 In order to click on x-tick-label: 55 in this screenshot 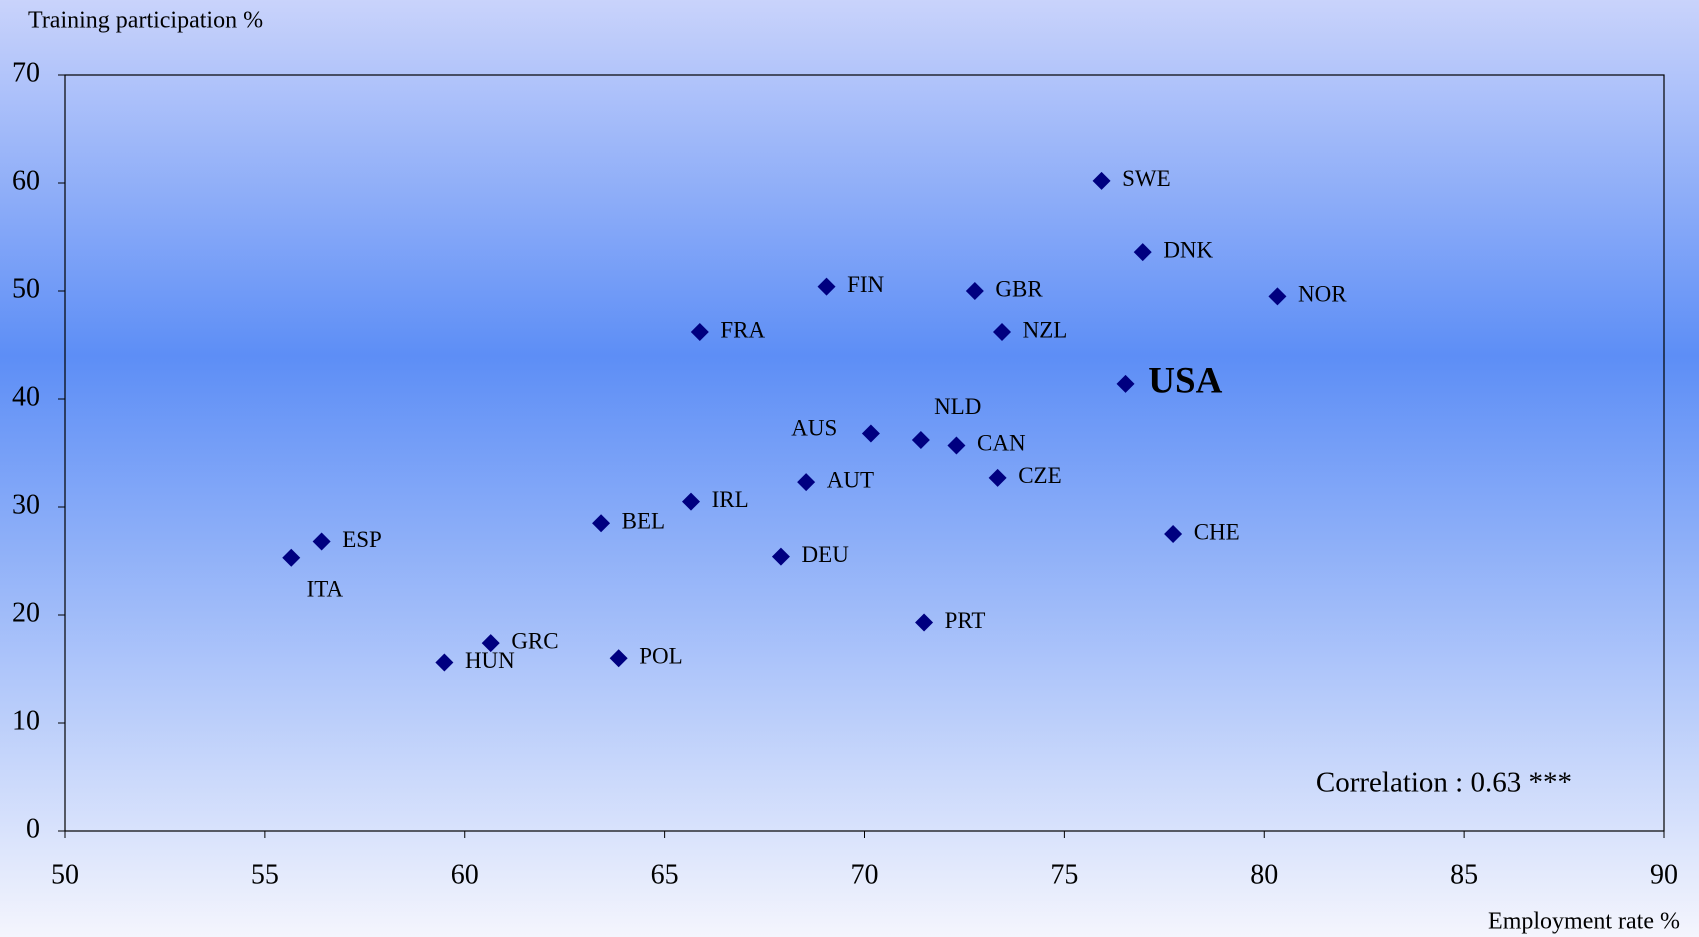, I will do `click(265, 874)`.